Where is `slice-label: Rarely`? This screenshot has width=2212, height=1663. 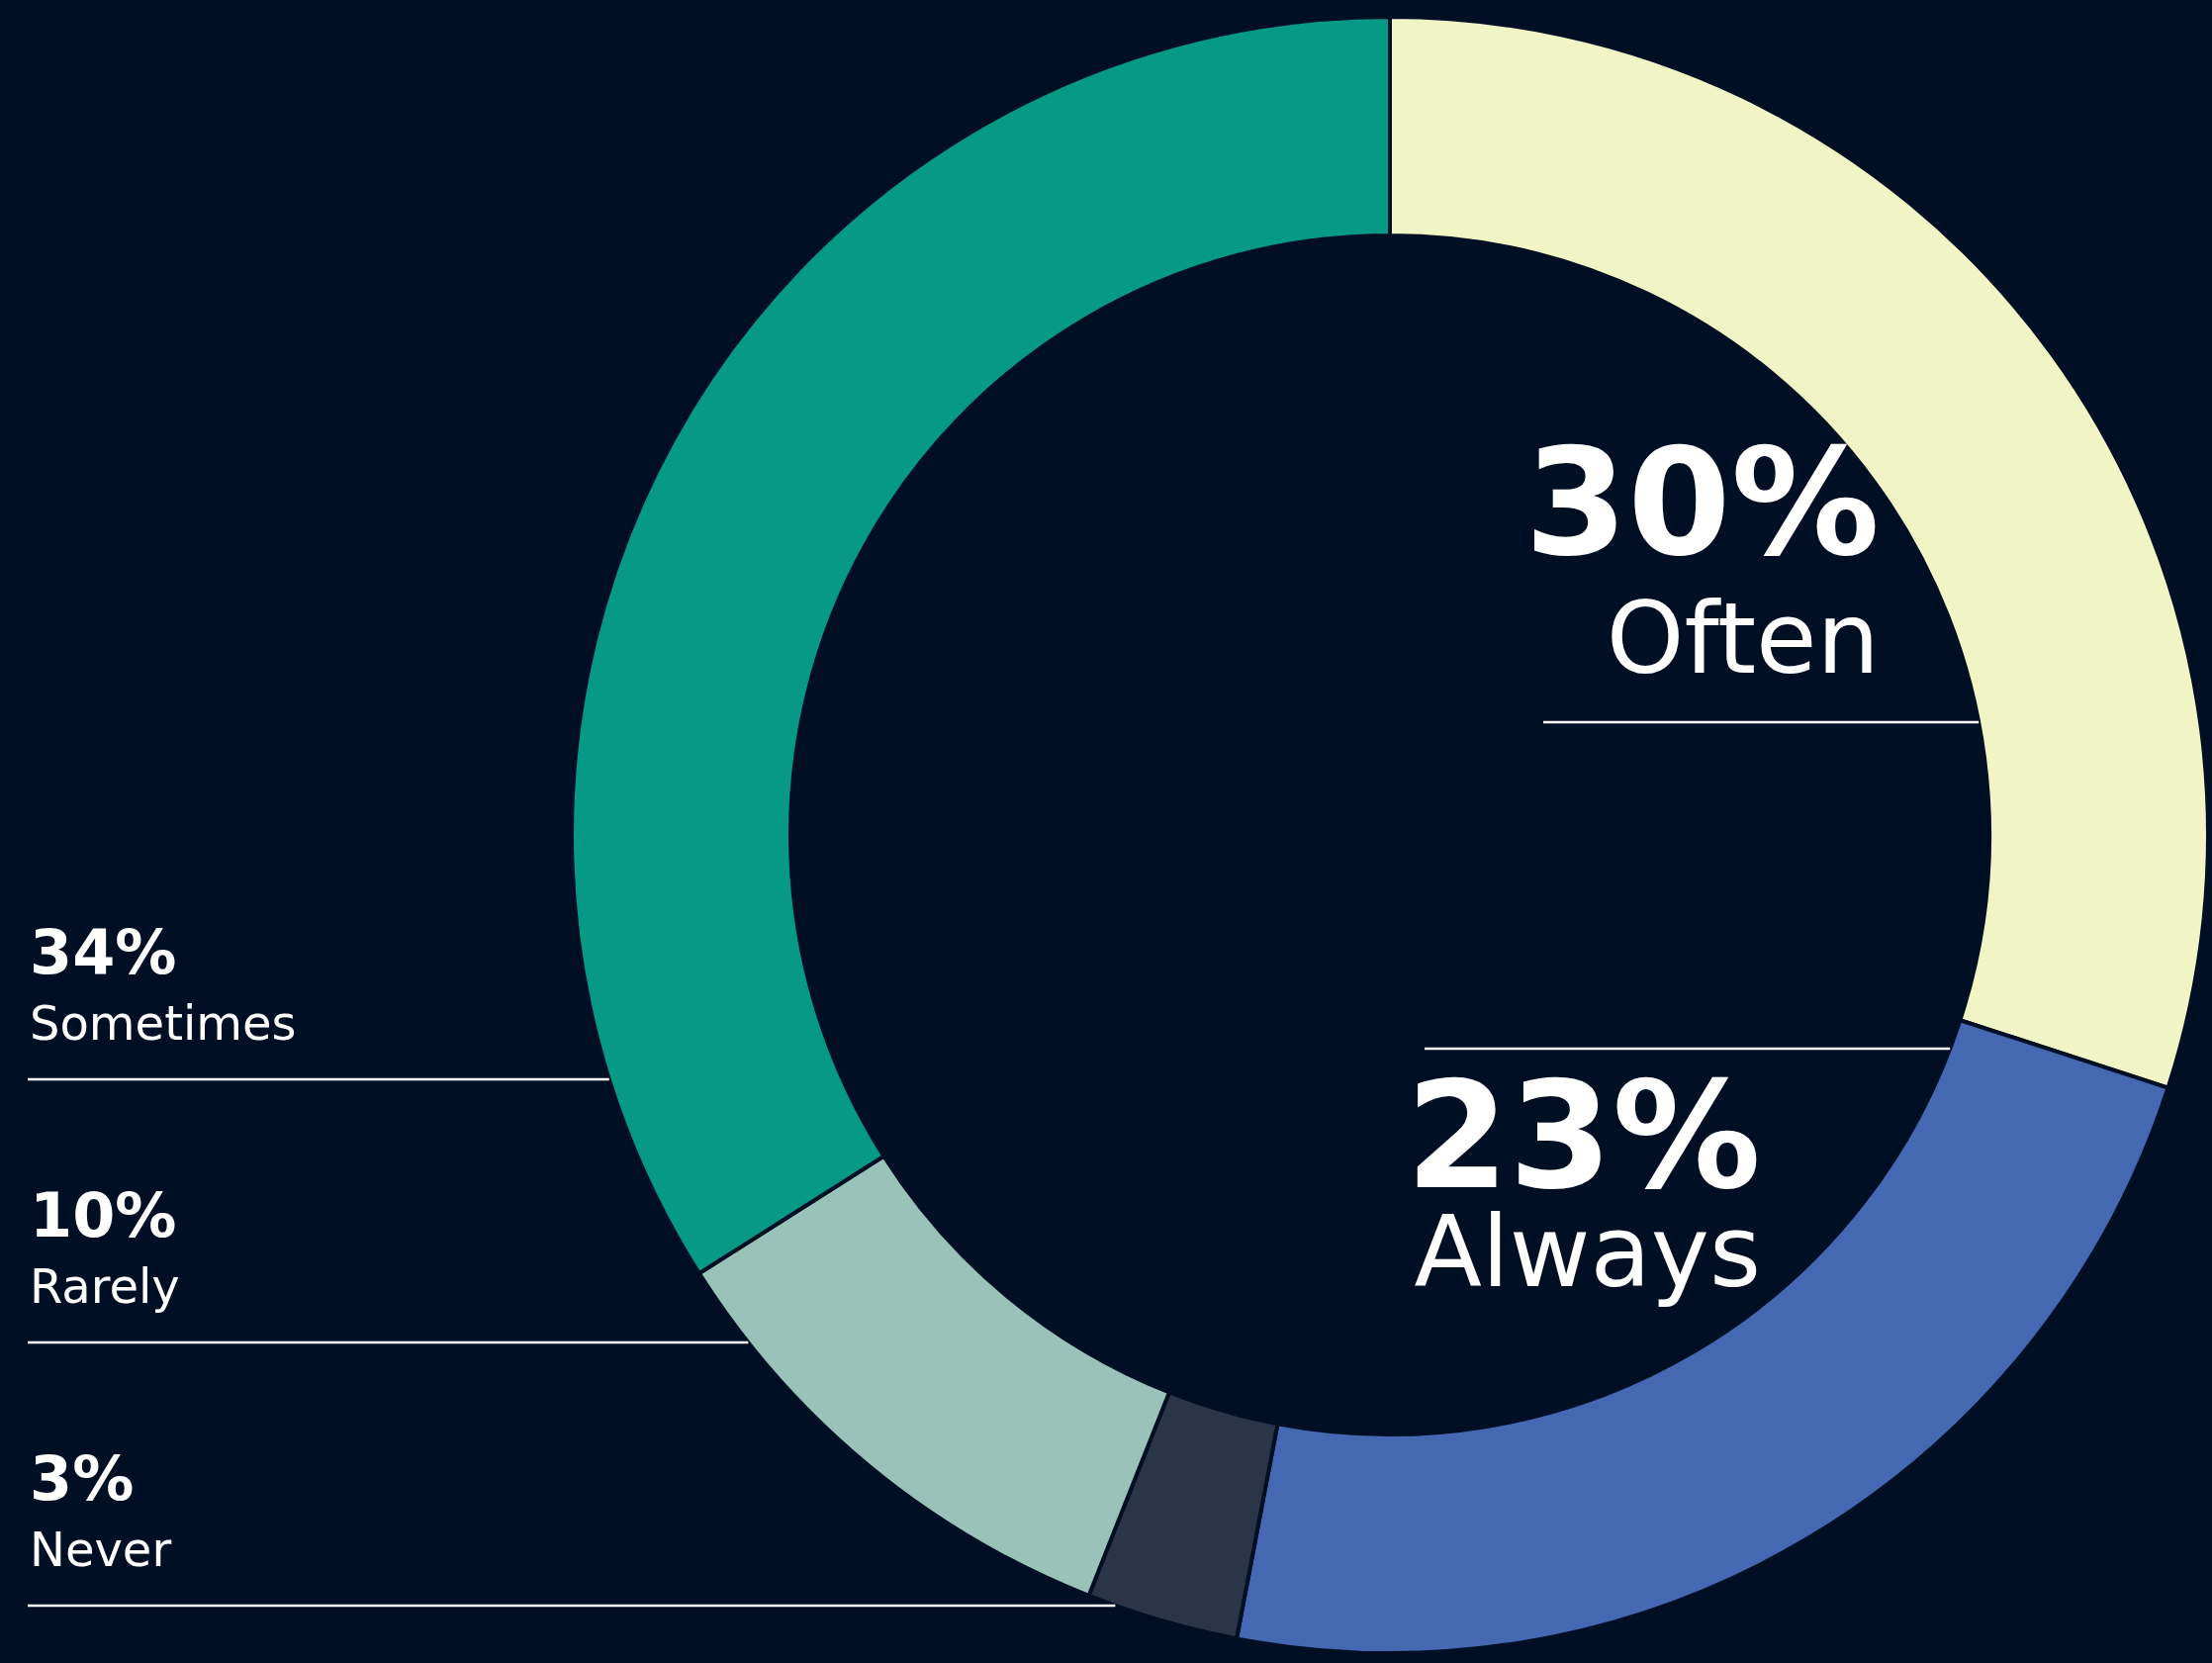 slice-label: Rarely is located at coordinates (105, 1286).